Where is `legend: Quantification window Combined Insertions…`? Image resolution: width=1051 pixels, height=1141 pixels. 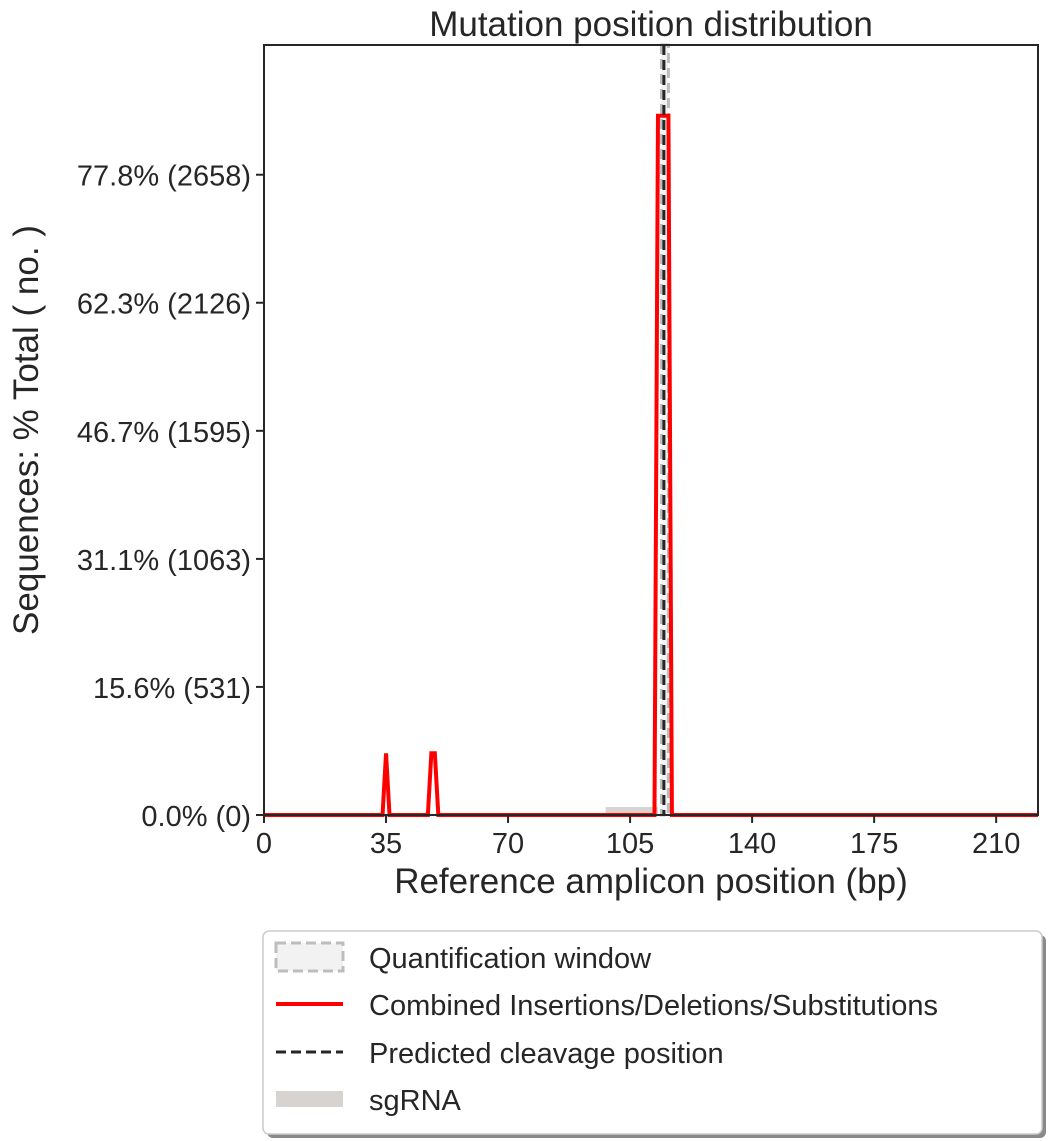 legend: Quantification window Combined Insertions… is located at coordinates (654, 1034).